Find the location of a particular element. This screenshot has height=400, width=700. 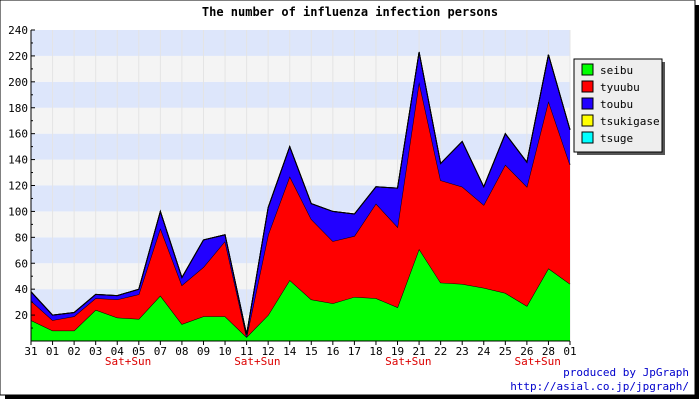

x-tick-label: 14 is located at coordinates (290, 351).